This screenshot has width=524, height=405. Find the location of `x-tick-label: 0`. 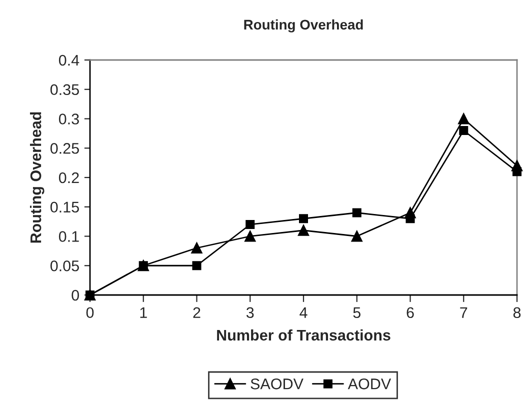

x-tick-label: 0 is located at coordinates (90, 312).